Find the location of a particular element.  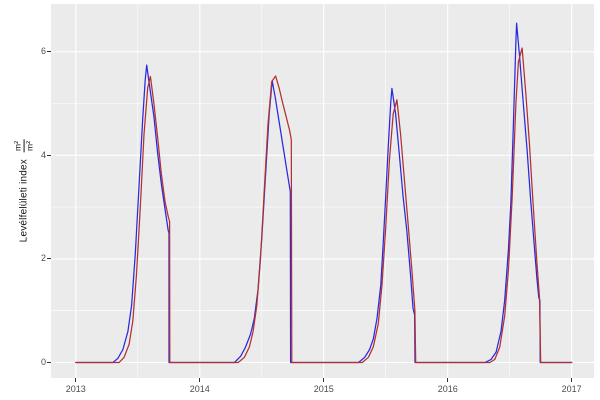

y-tick-label: 0 is located at coordinates (43, 361).